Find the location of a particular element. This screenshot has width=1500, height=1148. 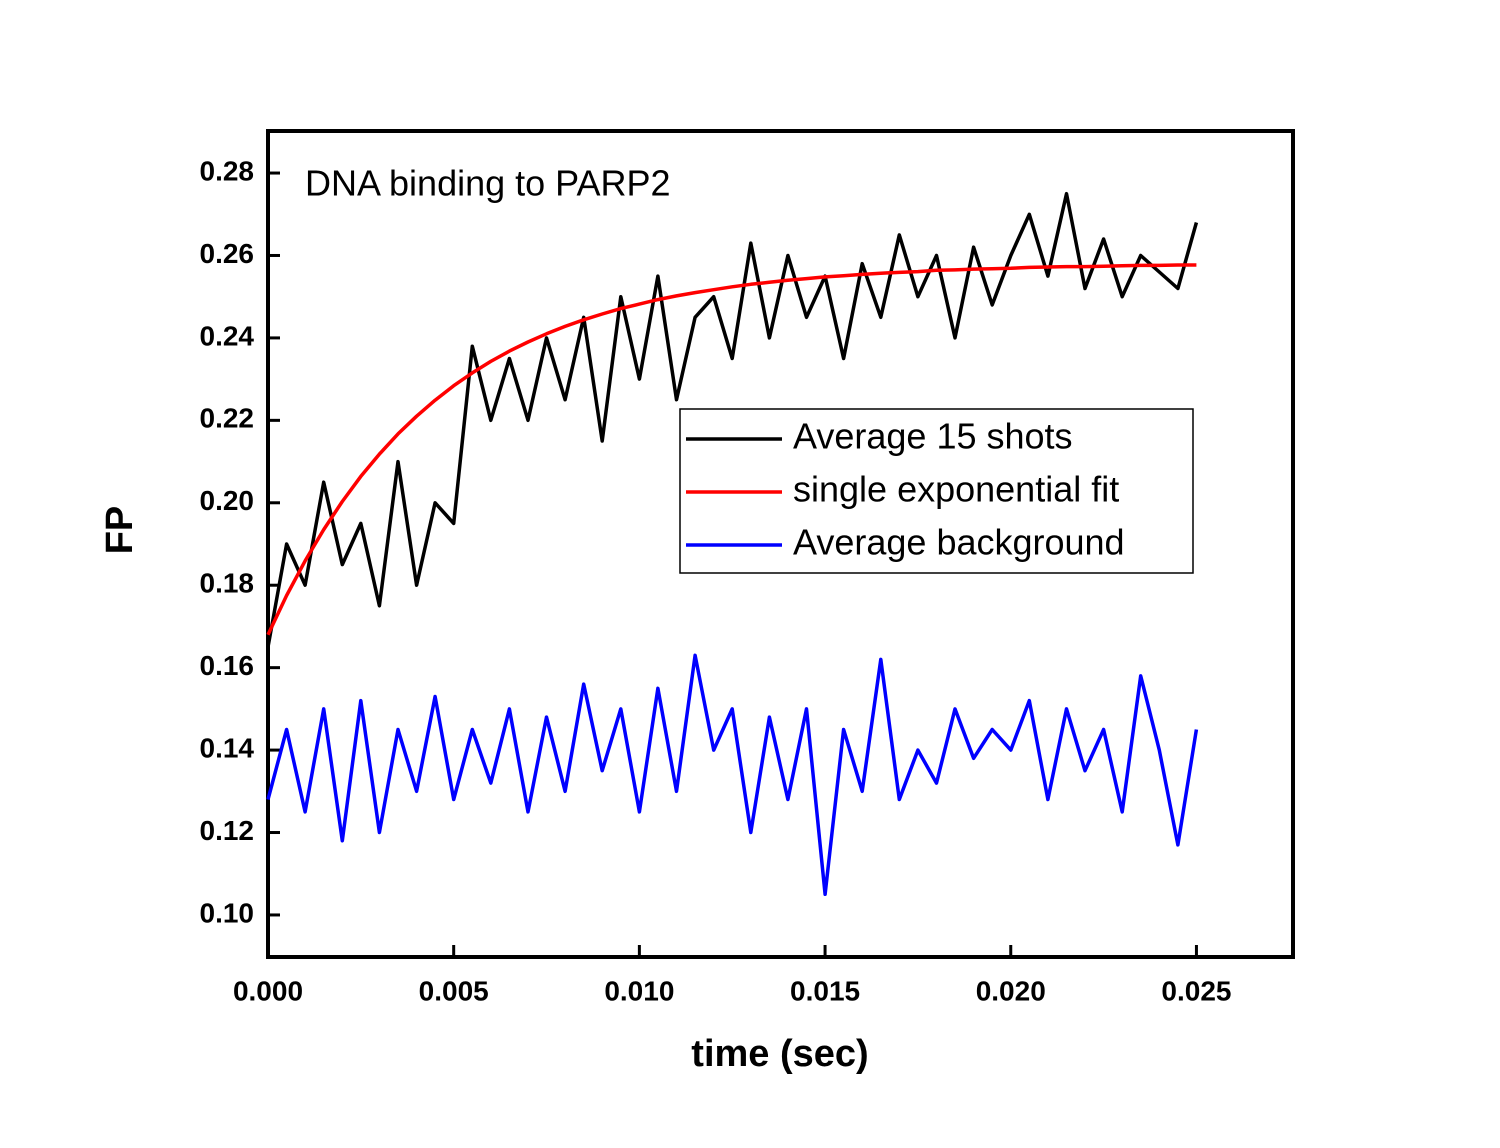

y-tick-label: 0.10 is located at coordinates (227, 912).